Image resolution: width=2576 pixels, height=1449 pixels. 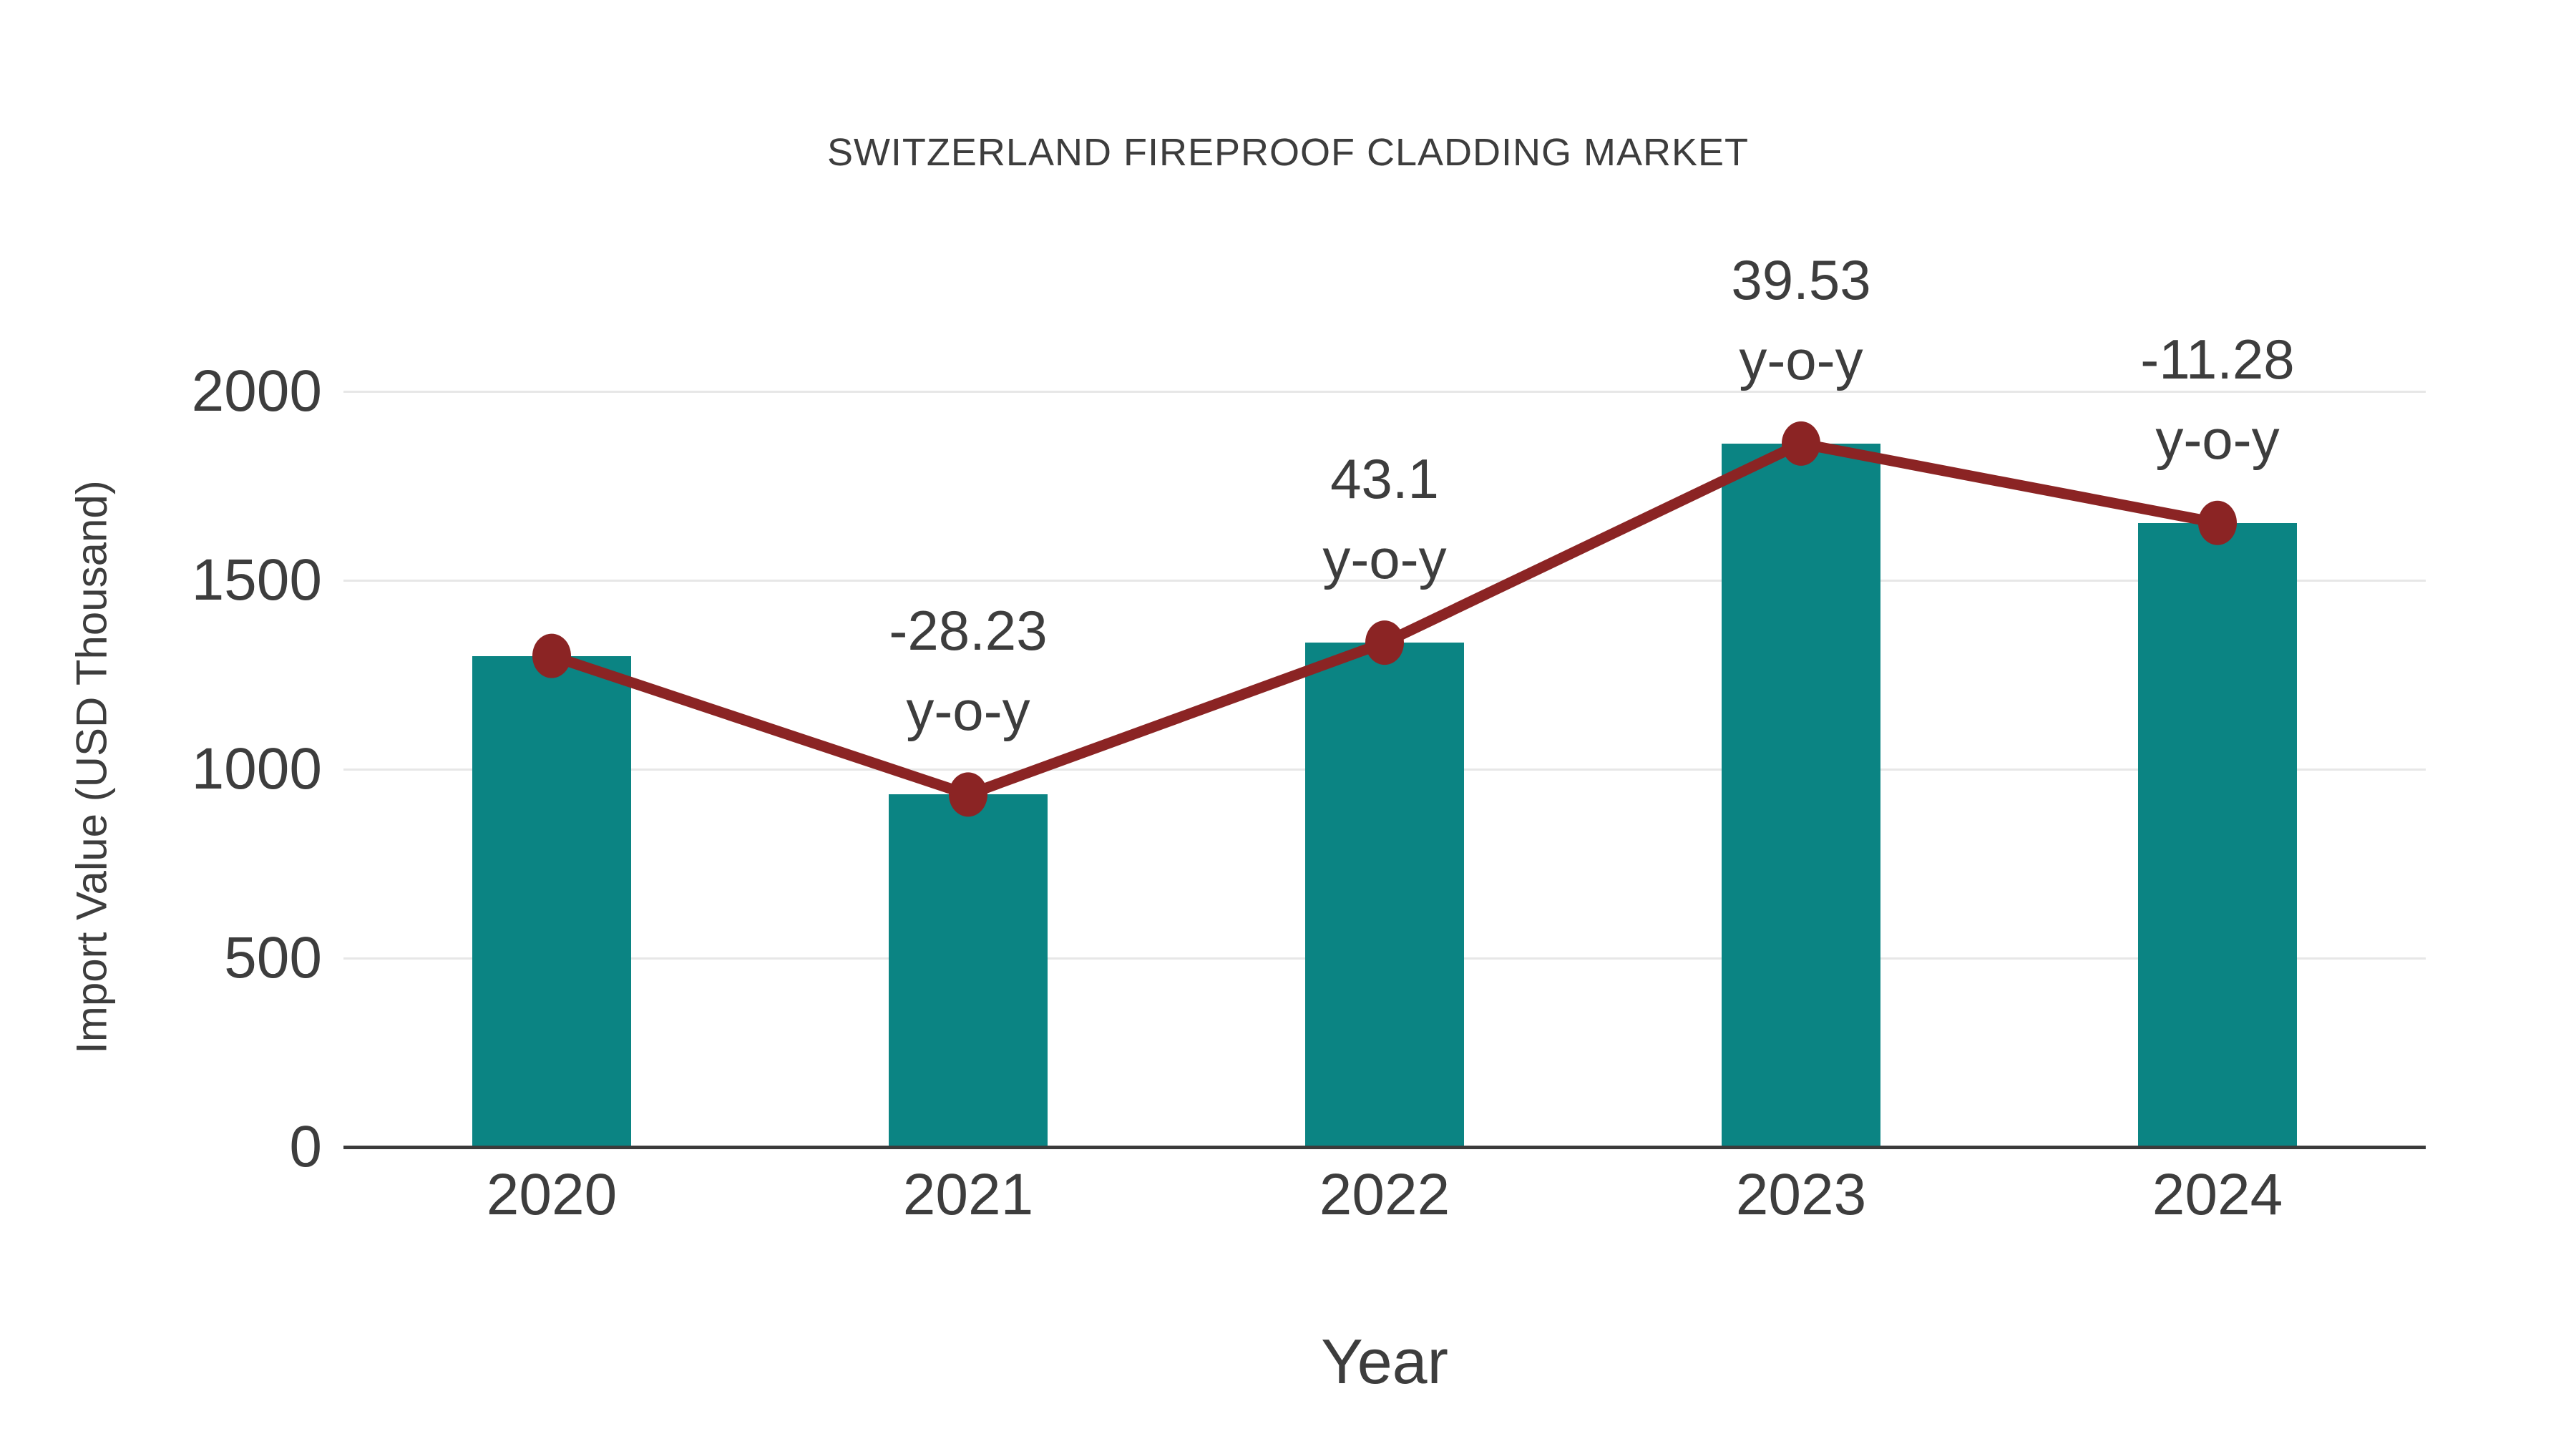 I want to click on yoy-annotation: -28.23 y-o-y, so click(x=968, y=670).